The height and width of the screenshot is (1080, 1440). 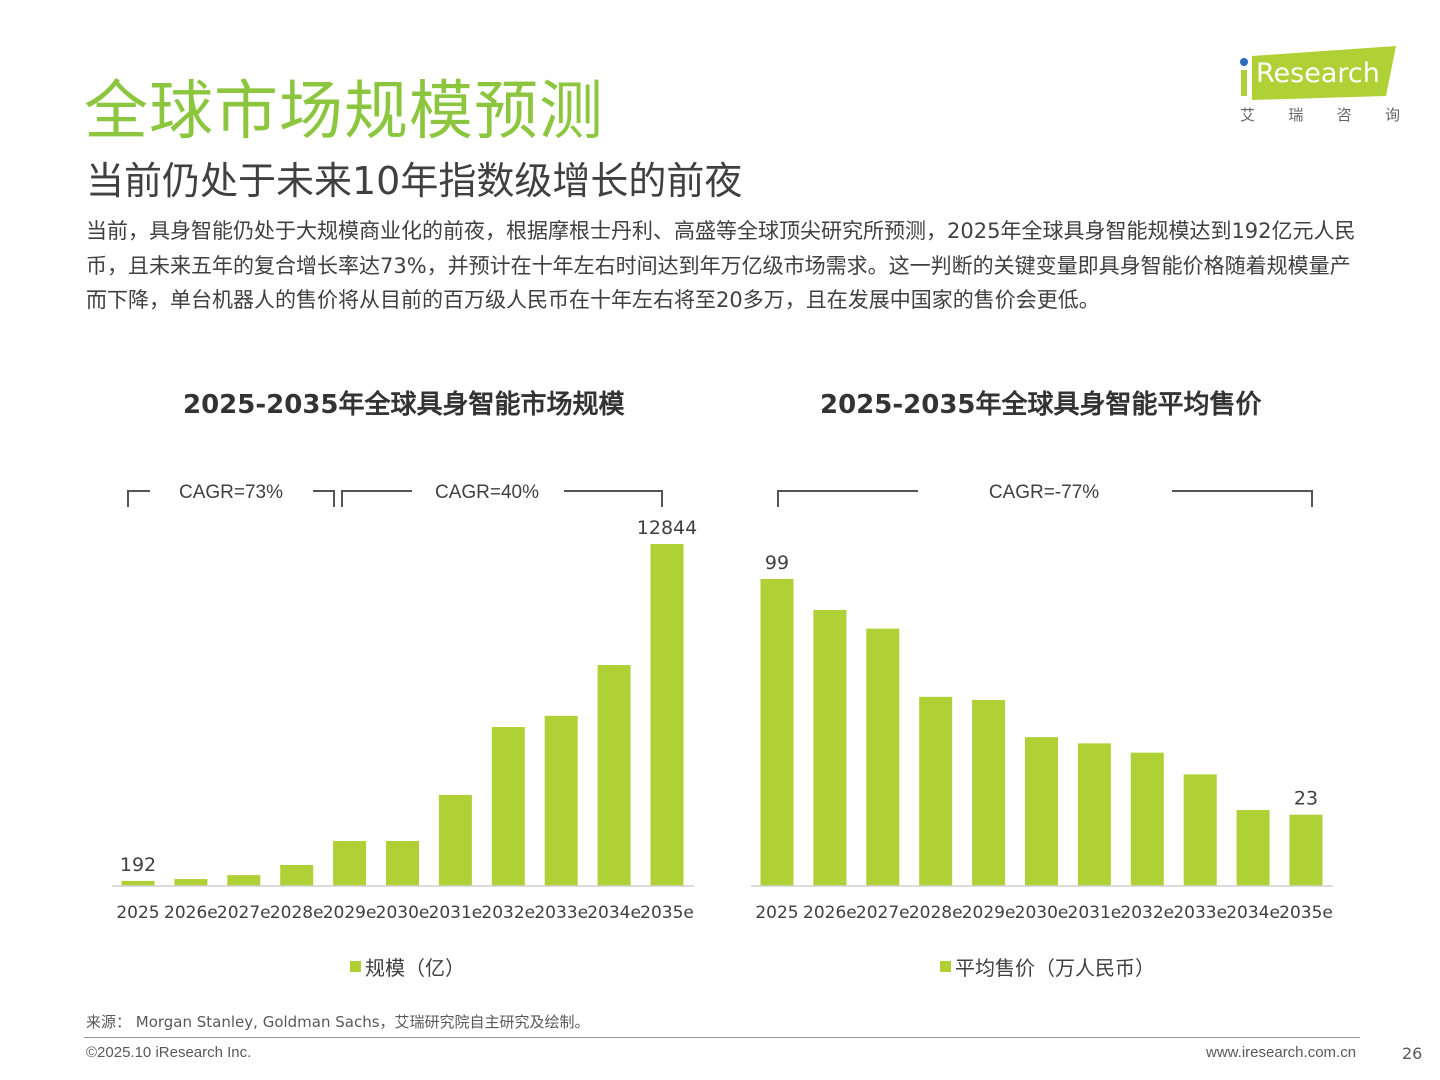 What do you see at coordinates (1412, 1053) in the screenshot?
I see `page-number: 26` at bounding box center [1412, 1053].